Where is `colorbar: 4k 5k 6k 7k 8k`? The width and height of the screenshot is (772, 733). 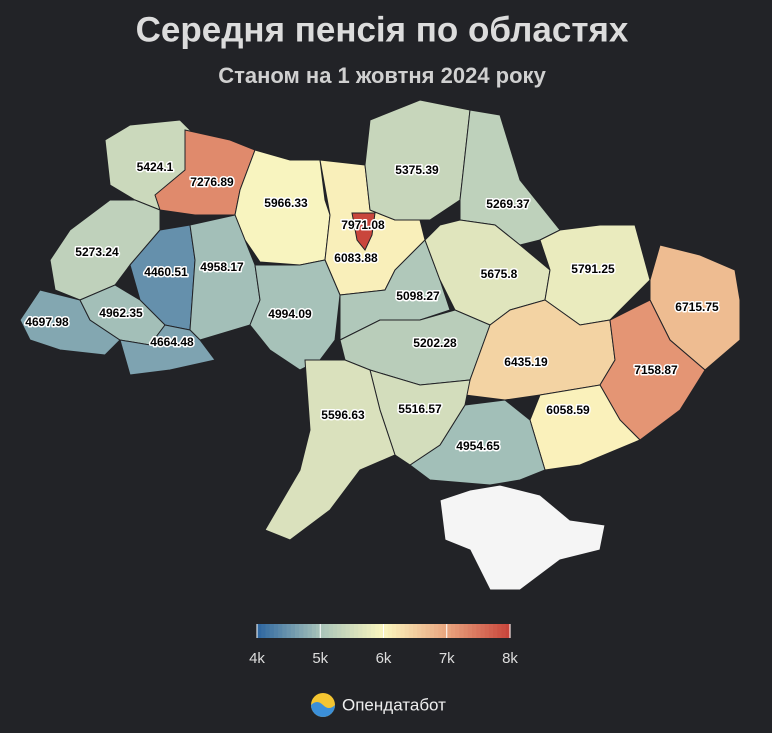 colorbar: 4k 5k 6k 7k 8k is located at coordinates (383, 645).